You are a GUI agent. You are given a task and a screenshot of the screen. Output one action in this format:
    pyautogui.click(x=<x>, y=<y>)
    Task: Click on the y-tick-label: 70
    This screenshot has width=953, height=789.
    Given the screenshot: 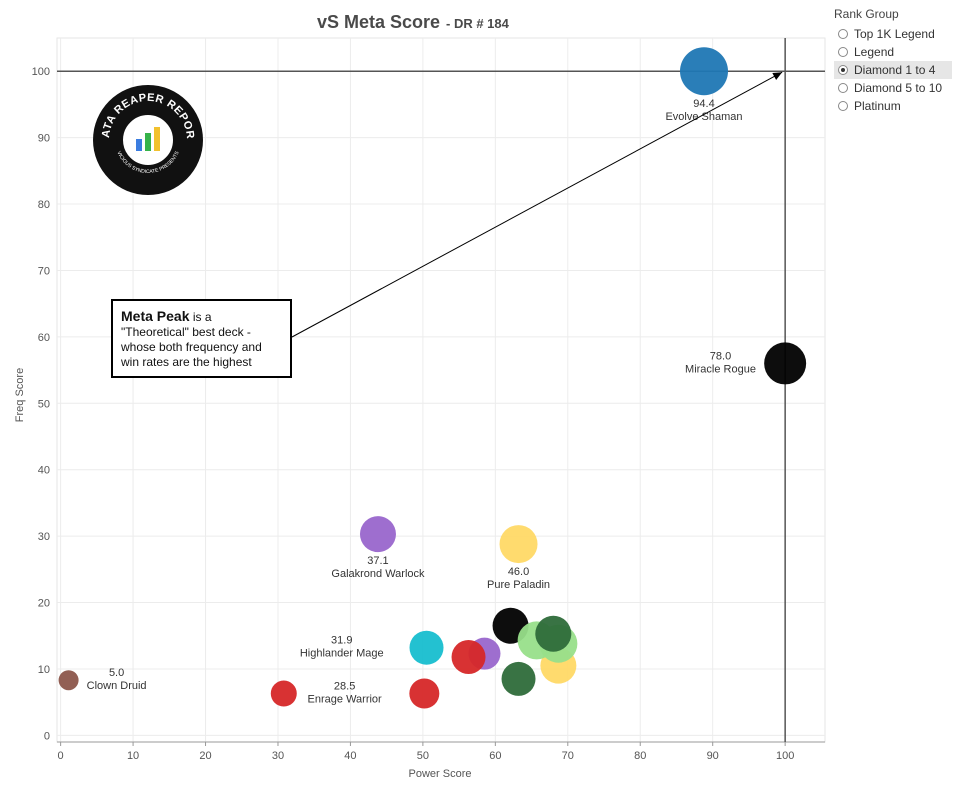 What is the action you would take?
    pyautogui.click(x=44, y=271)
    